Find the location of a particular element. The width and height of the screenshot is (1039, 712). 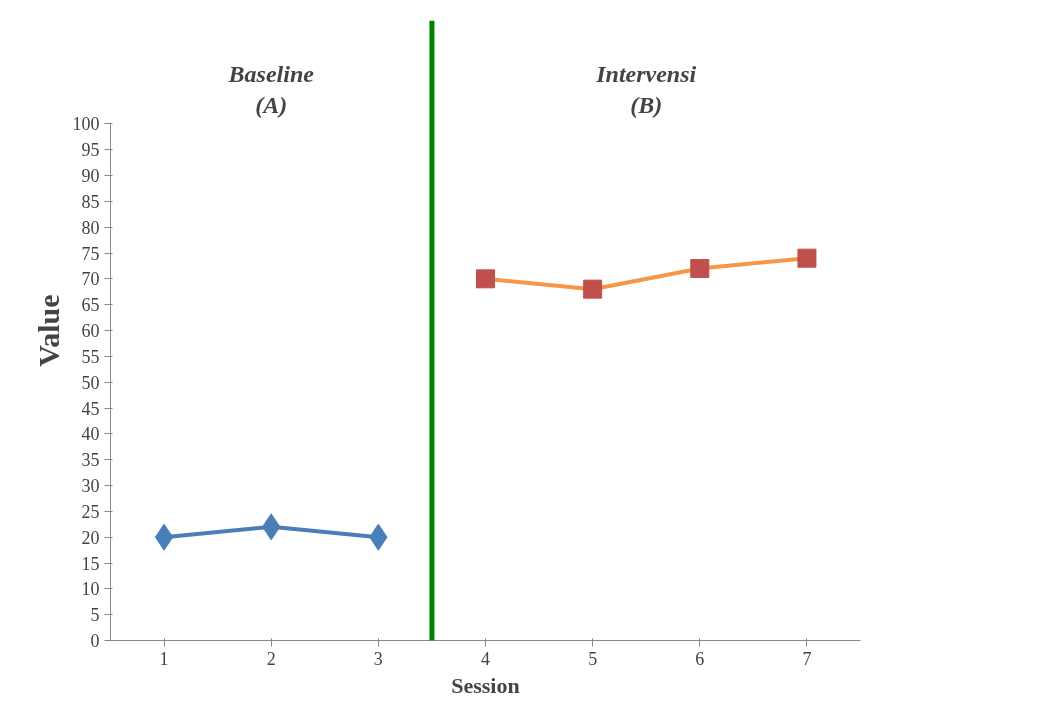

y-tick-label: 95 is located at coordinates (90, 150).